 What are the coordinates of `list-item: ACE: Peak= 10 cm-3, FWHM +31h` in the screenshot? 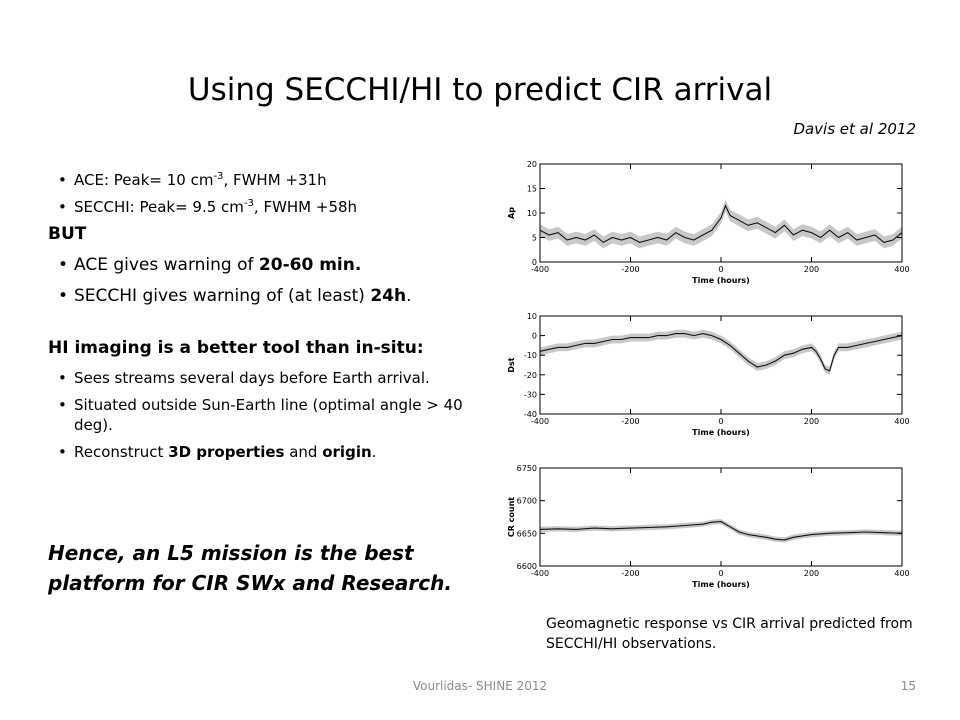 It's located at (263, 180).